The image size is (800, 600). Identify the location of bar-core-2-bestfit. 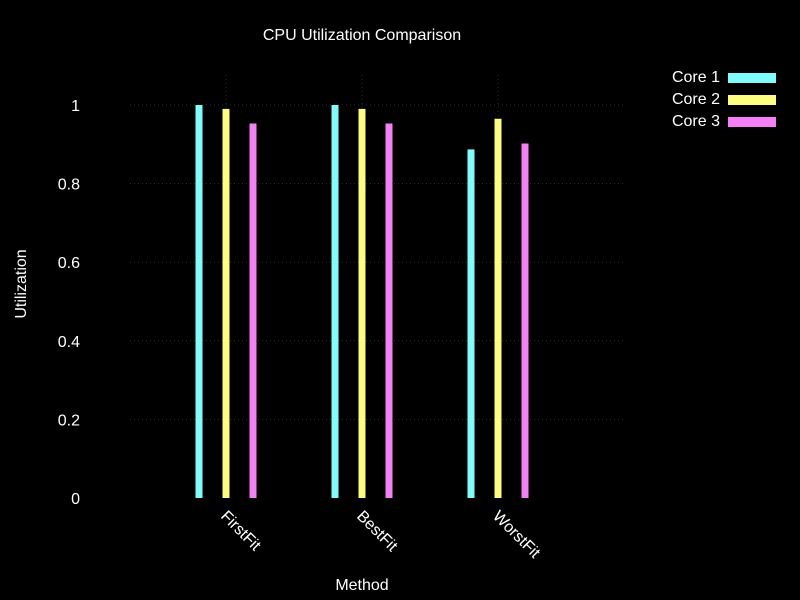
(362, 303).